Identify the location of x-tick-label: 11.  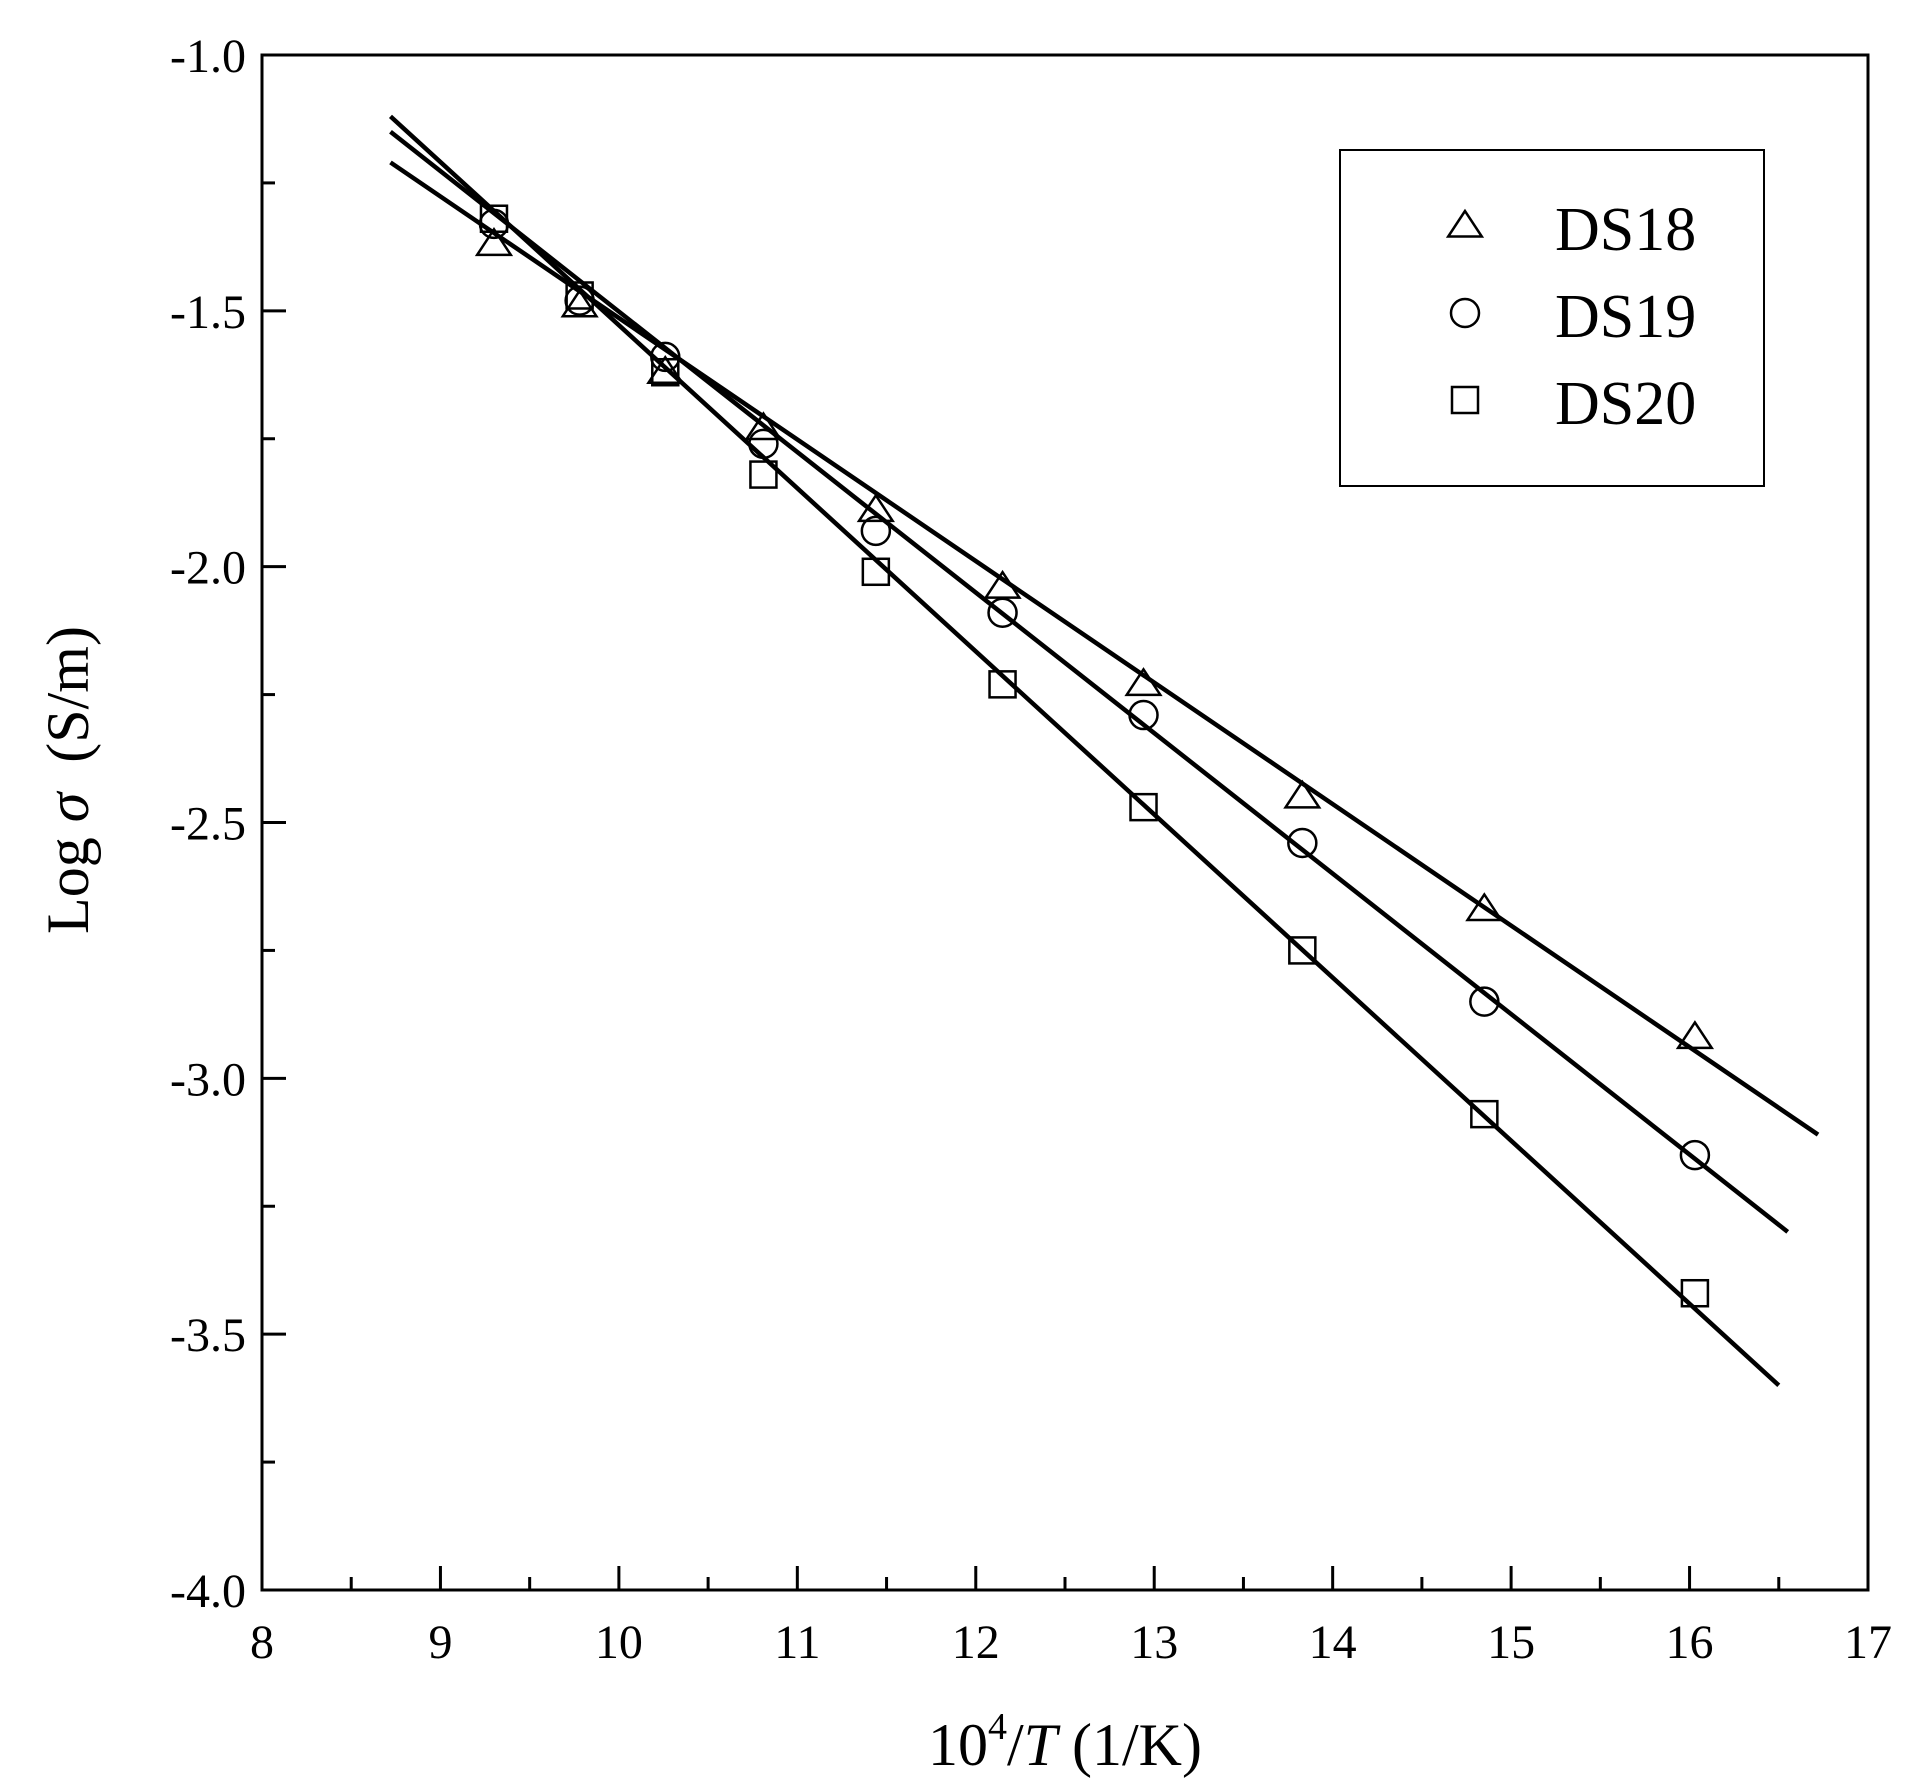
(797, 1642).